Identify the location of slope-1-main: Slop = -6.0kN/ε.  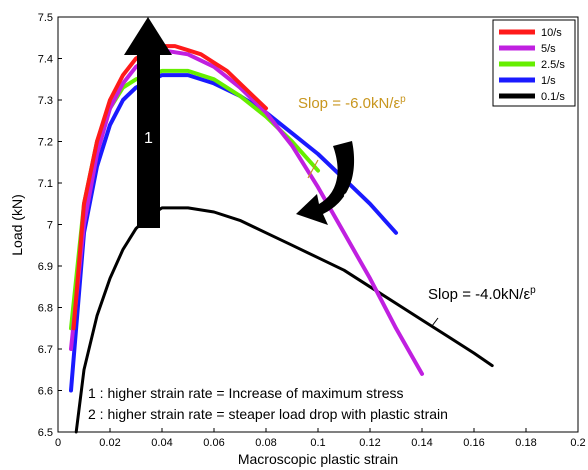
(349, 103).